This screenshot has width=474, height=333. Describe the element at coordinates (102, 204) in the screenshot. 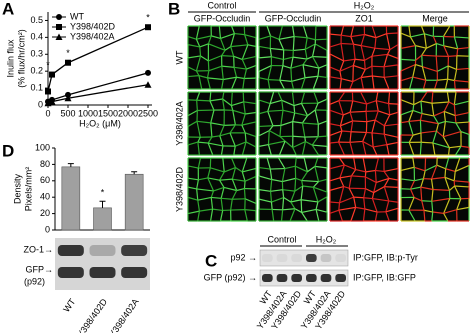

I see `error-bar` at that location.